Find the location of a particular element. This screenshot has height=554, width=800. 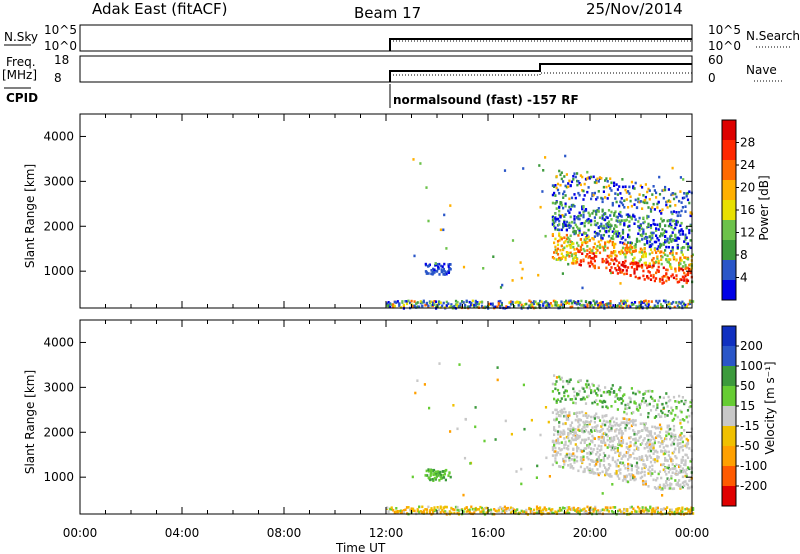

nsky-label: N.Sky is located at coordinates (21, 37).